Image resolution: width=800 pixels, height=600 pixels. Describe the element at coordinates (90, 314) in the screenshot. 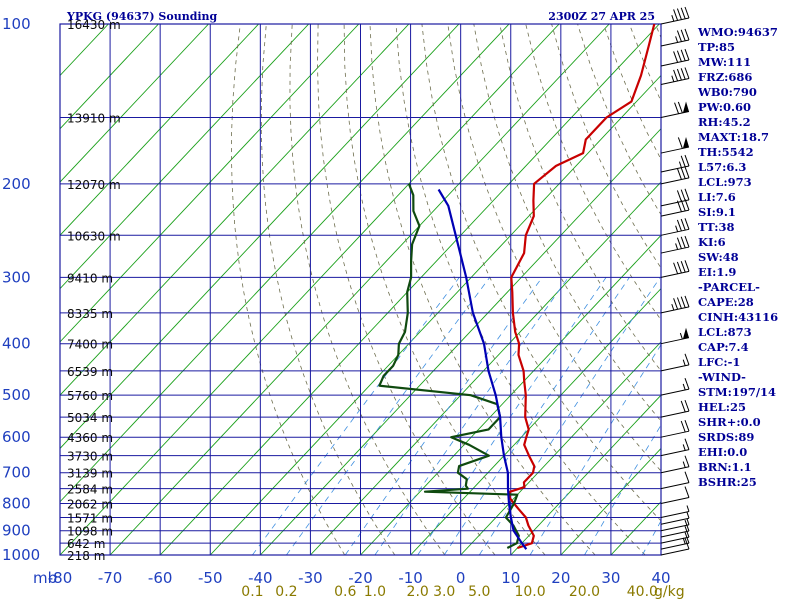

I see `height-label: 8335 m` at that location.